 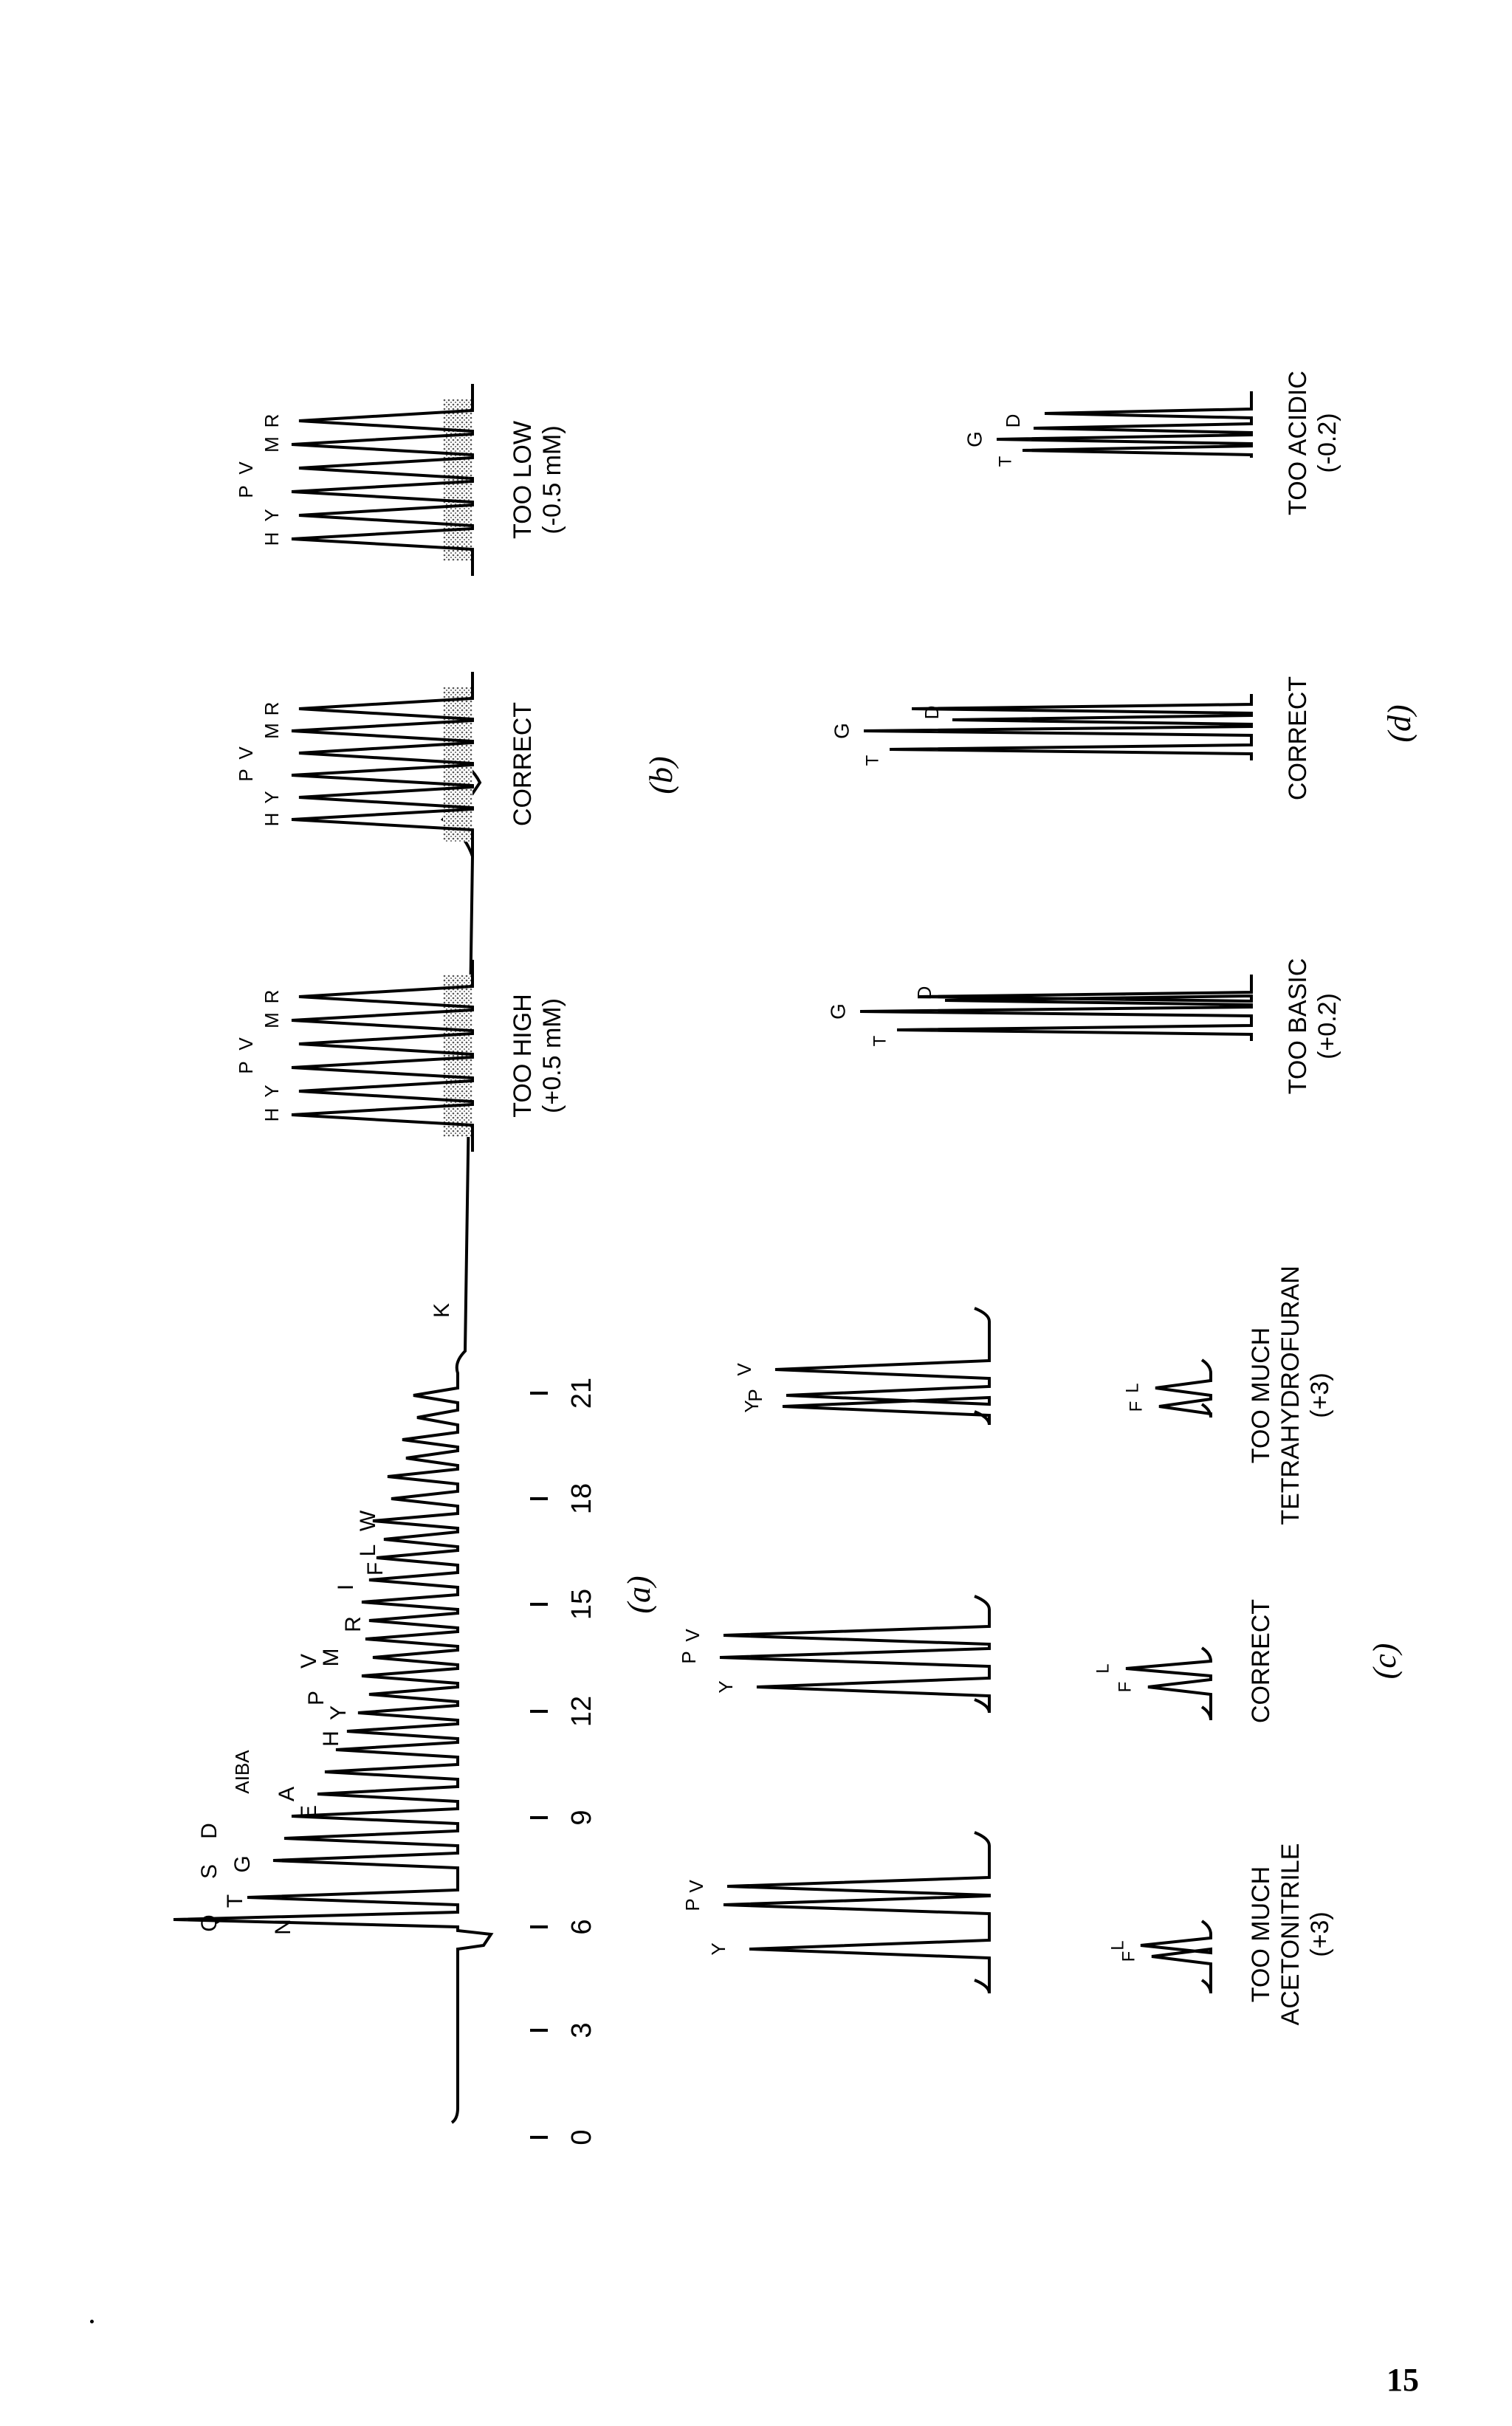 I want to click on panel-a-peak-label-w: W, so click(x=368, y=1521).